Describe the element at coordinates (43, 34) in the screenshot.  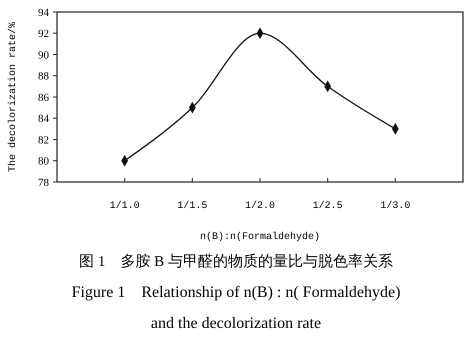
I see `y-tick-label: 92` at that location.